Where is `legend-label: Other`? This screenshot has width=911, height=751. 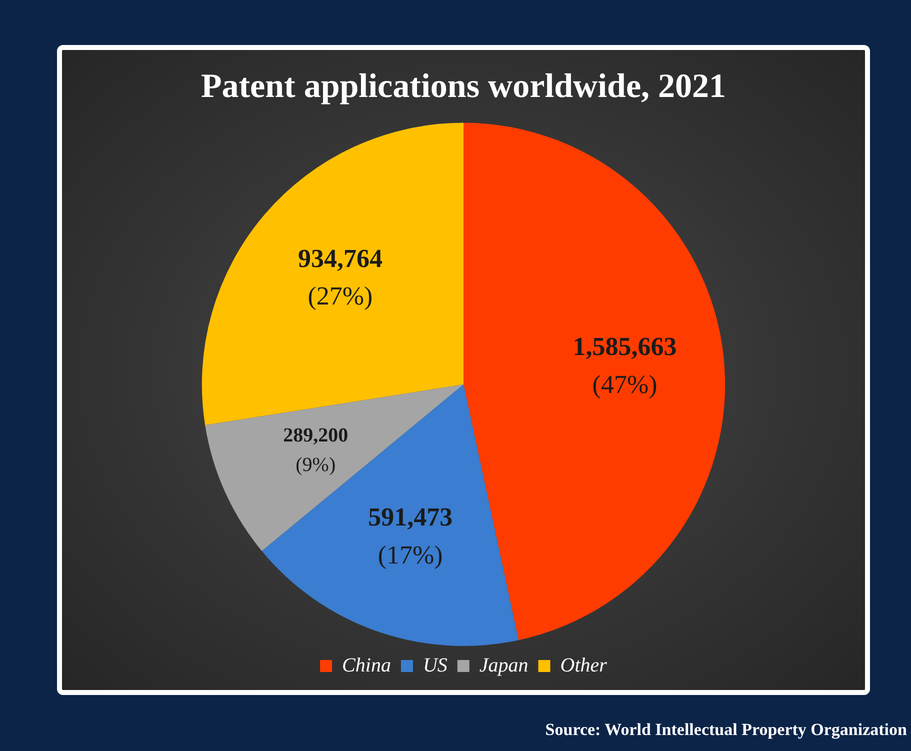
legend-label: Other is located at coordinates (584, 665).